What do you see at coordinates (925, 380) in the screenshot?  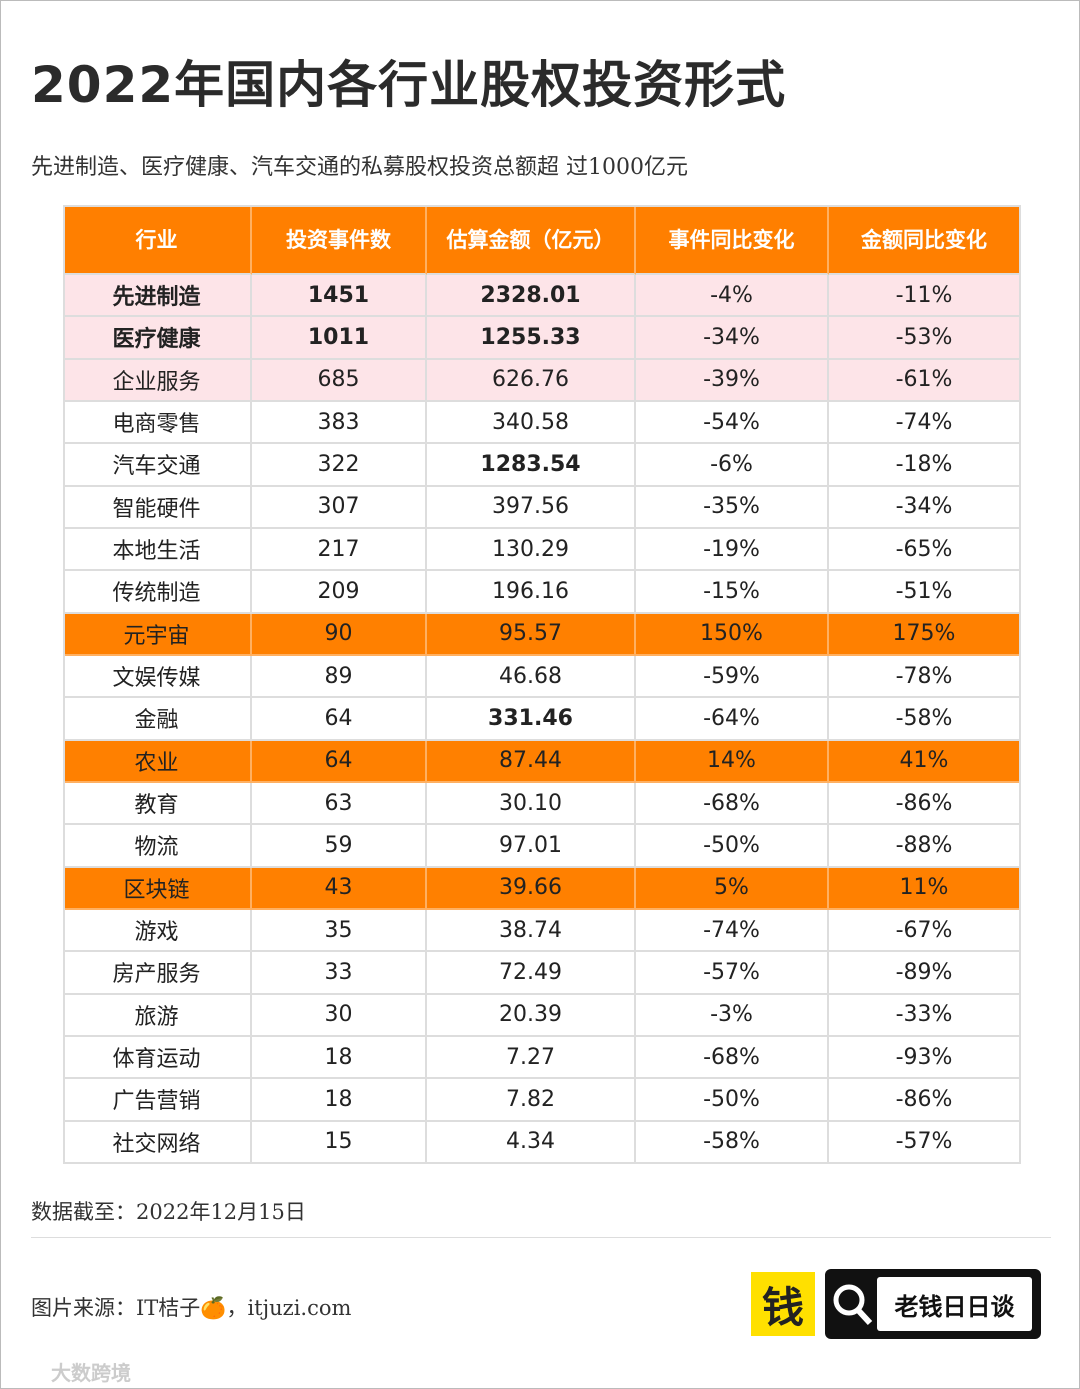 I see `table-cell: -61%` at bounding box center [925, 380].